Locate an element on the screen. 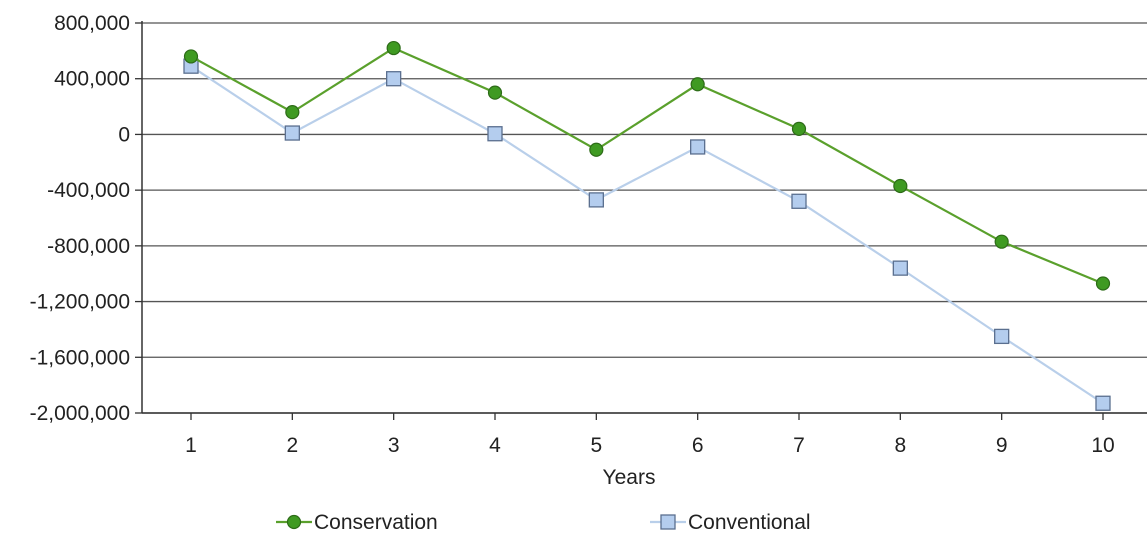 The width and height of the screenshot is (1147, 542). legend-item-conventional: Conventional is located at coordinates (730, 522).